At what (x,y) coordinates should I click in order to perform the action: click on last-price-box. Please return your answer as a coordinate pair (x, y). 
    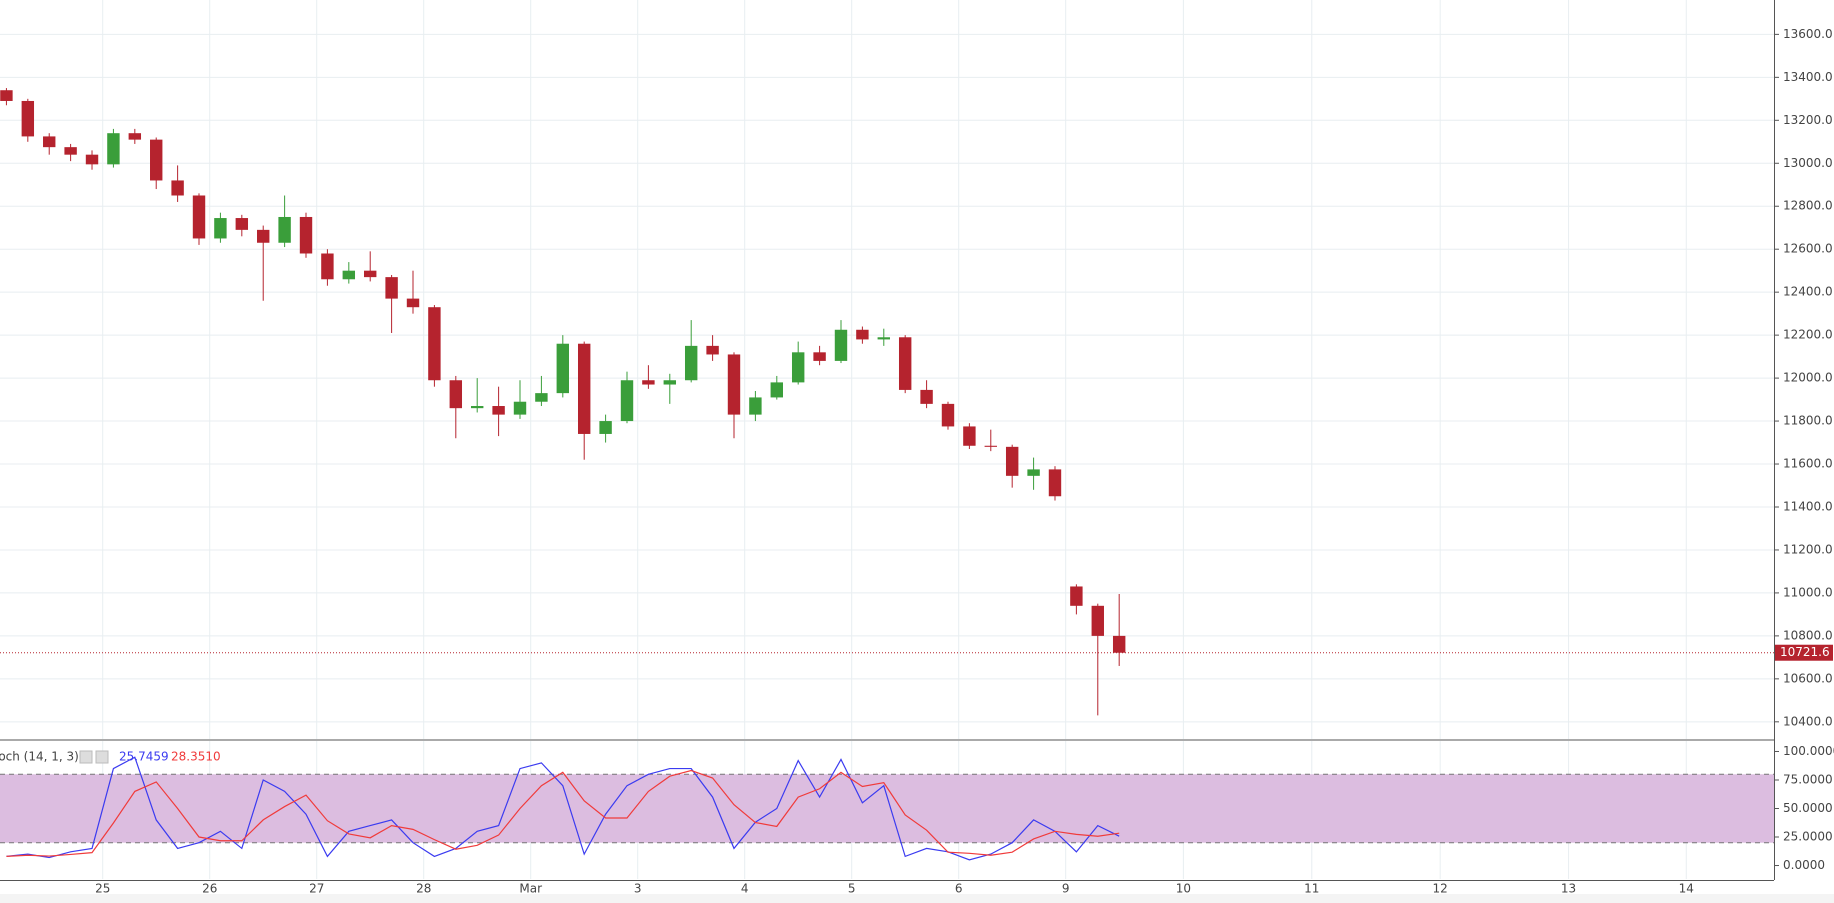
    Looking at the image, I should click on (1804, 652).